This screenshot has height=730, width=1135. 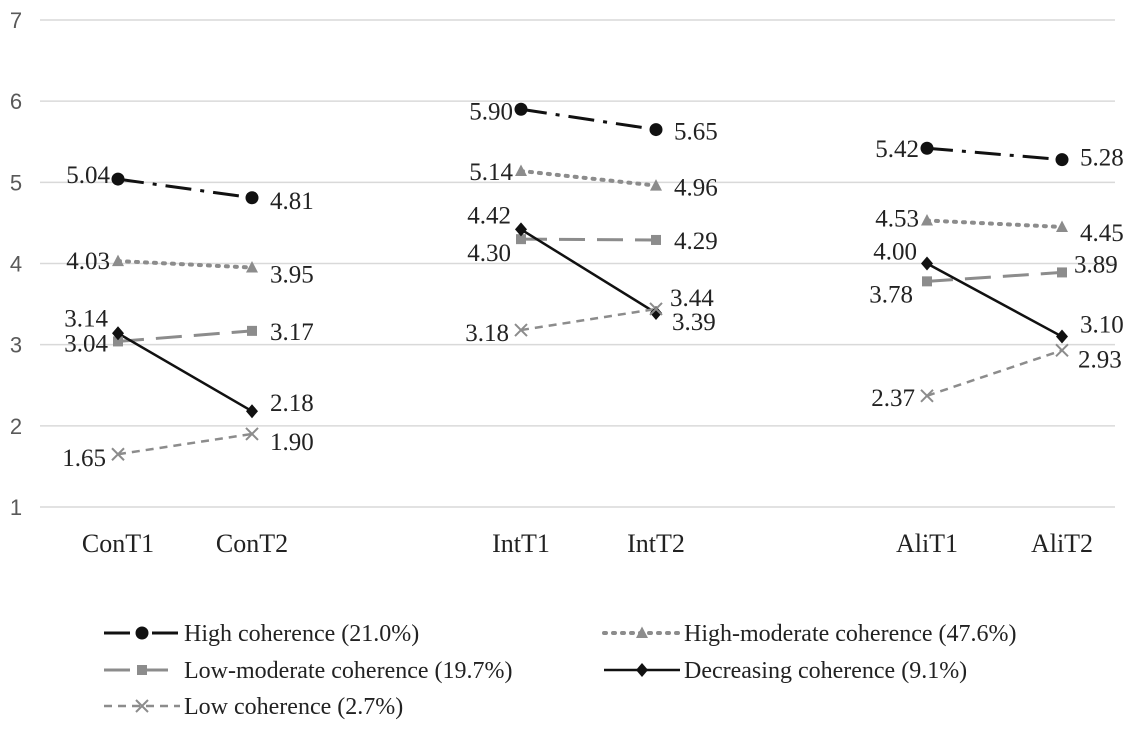 I want to click on legend-item: Decreasing coherence (9.1%), so click(x=785, y=671).